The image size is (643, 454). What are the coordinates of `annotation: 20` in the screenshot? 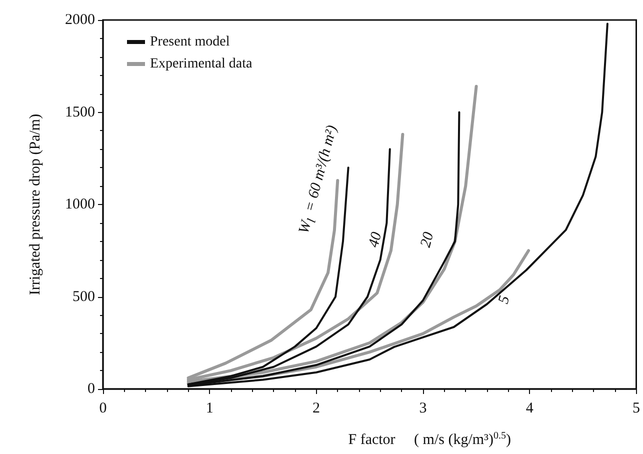 It's located at (428, 240).